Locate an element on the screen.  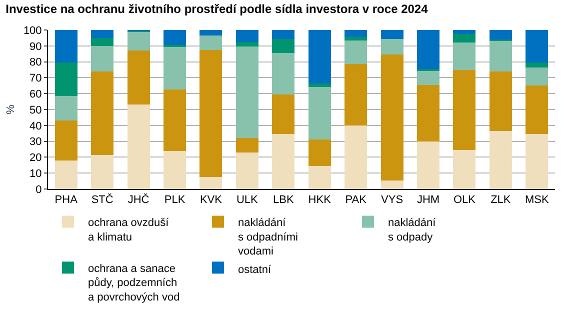
y-tick-label: 30 is located at coordinates (36, 142).